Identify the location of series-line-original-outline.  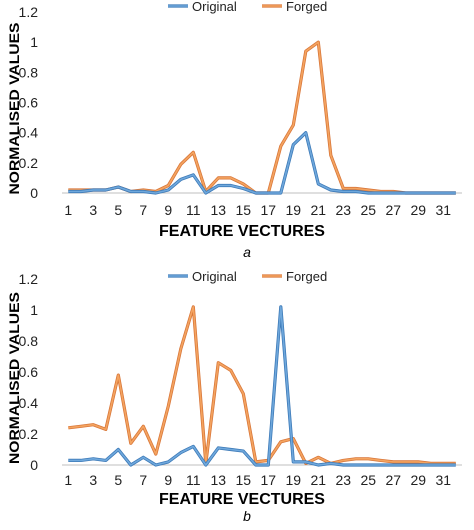
(262, 163).